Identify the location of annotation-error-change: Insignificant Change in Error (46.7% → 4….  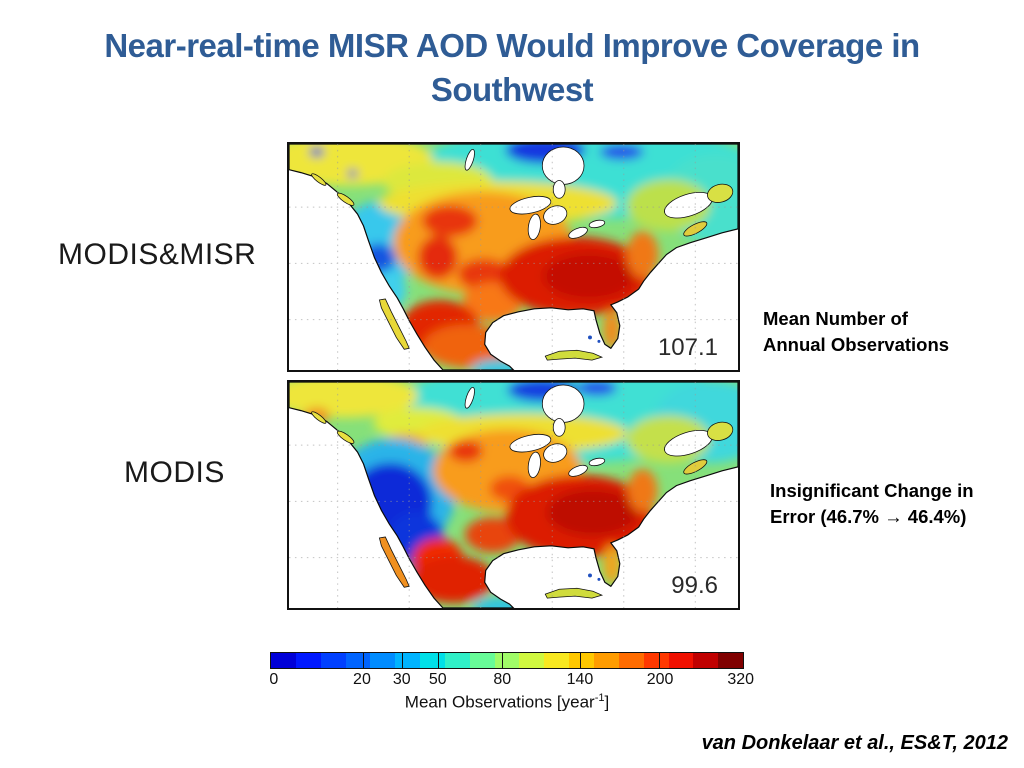
(872, 504).